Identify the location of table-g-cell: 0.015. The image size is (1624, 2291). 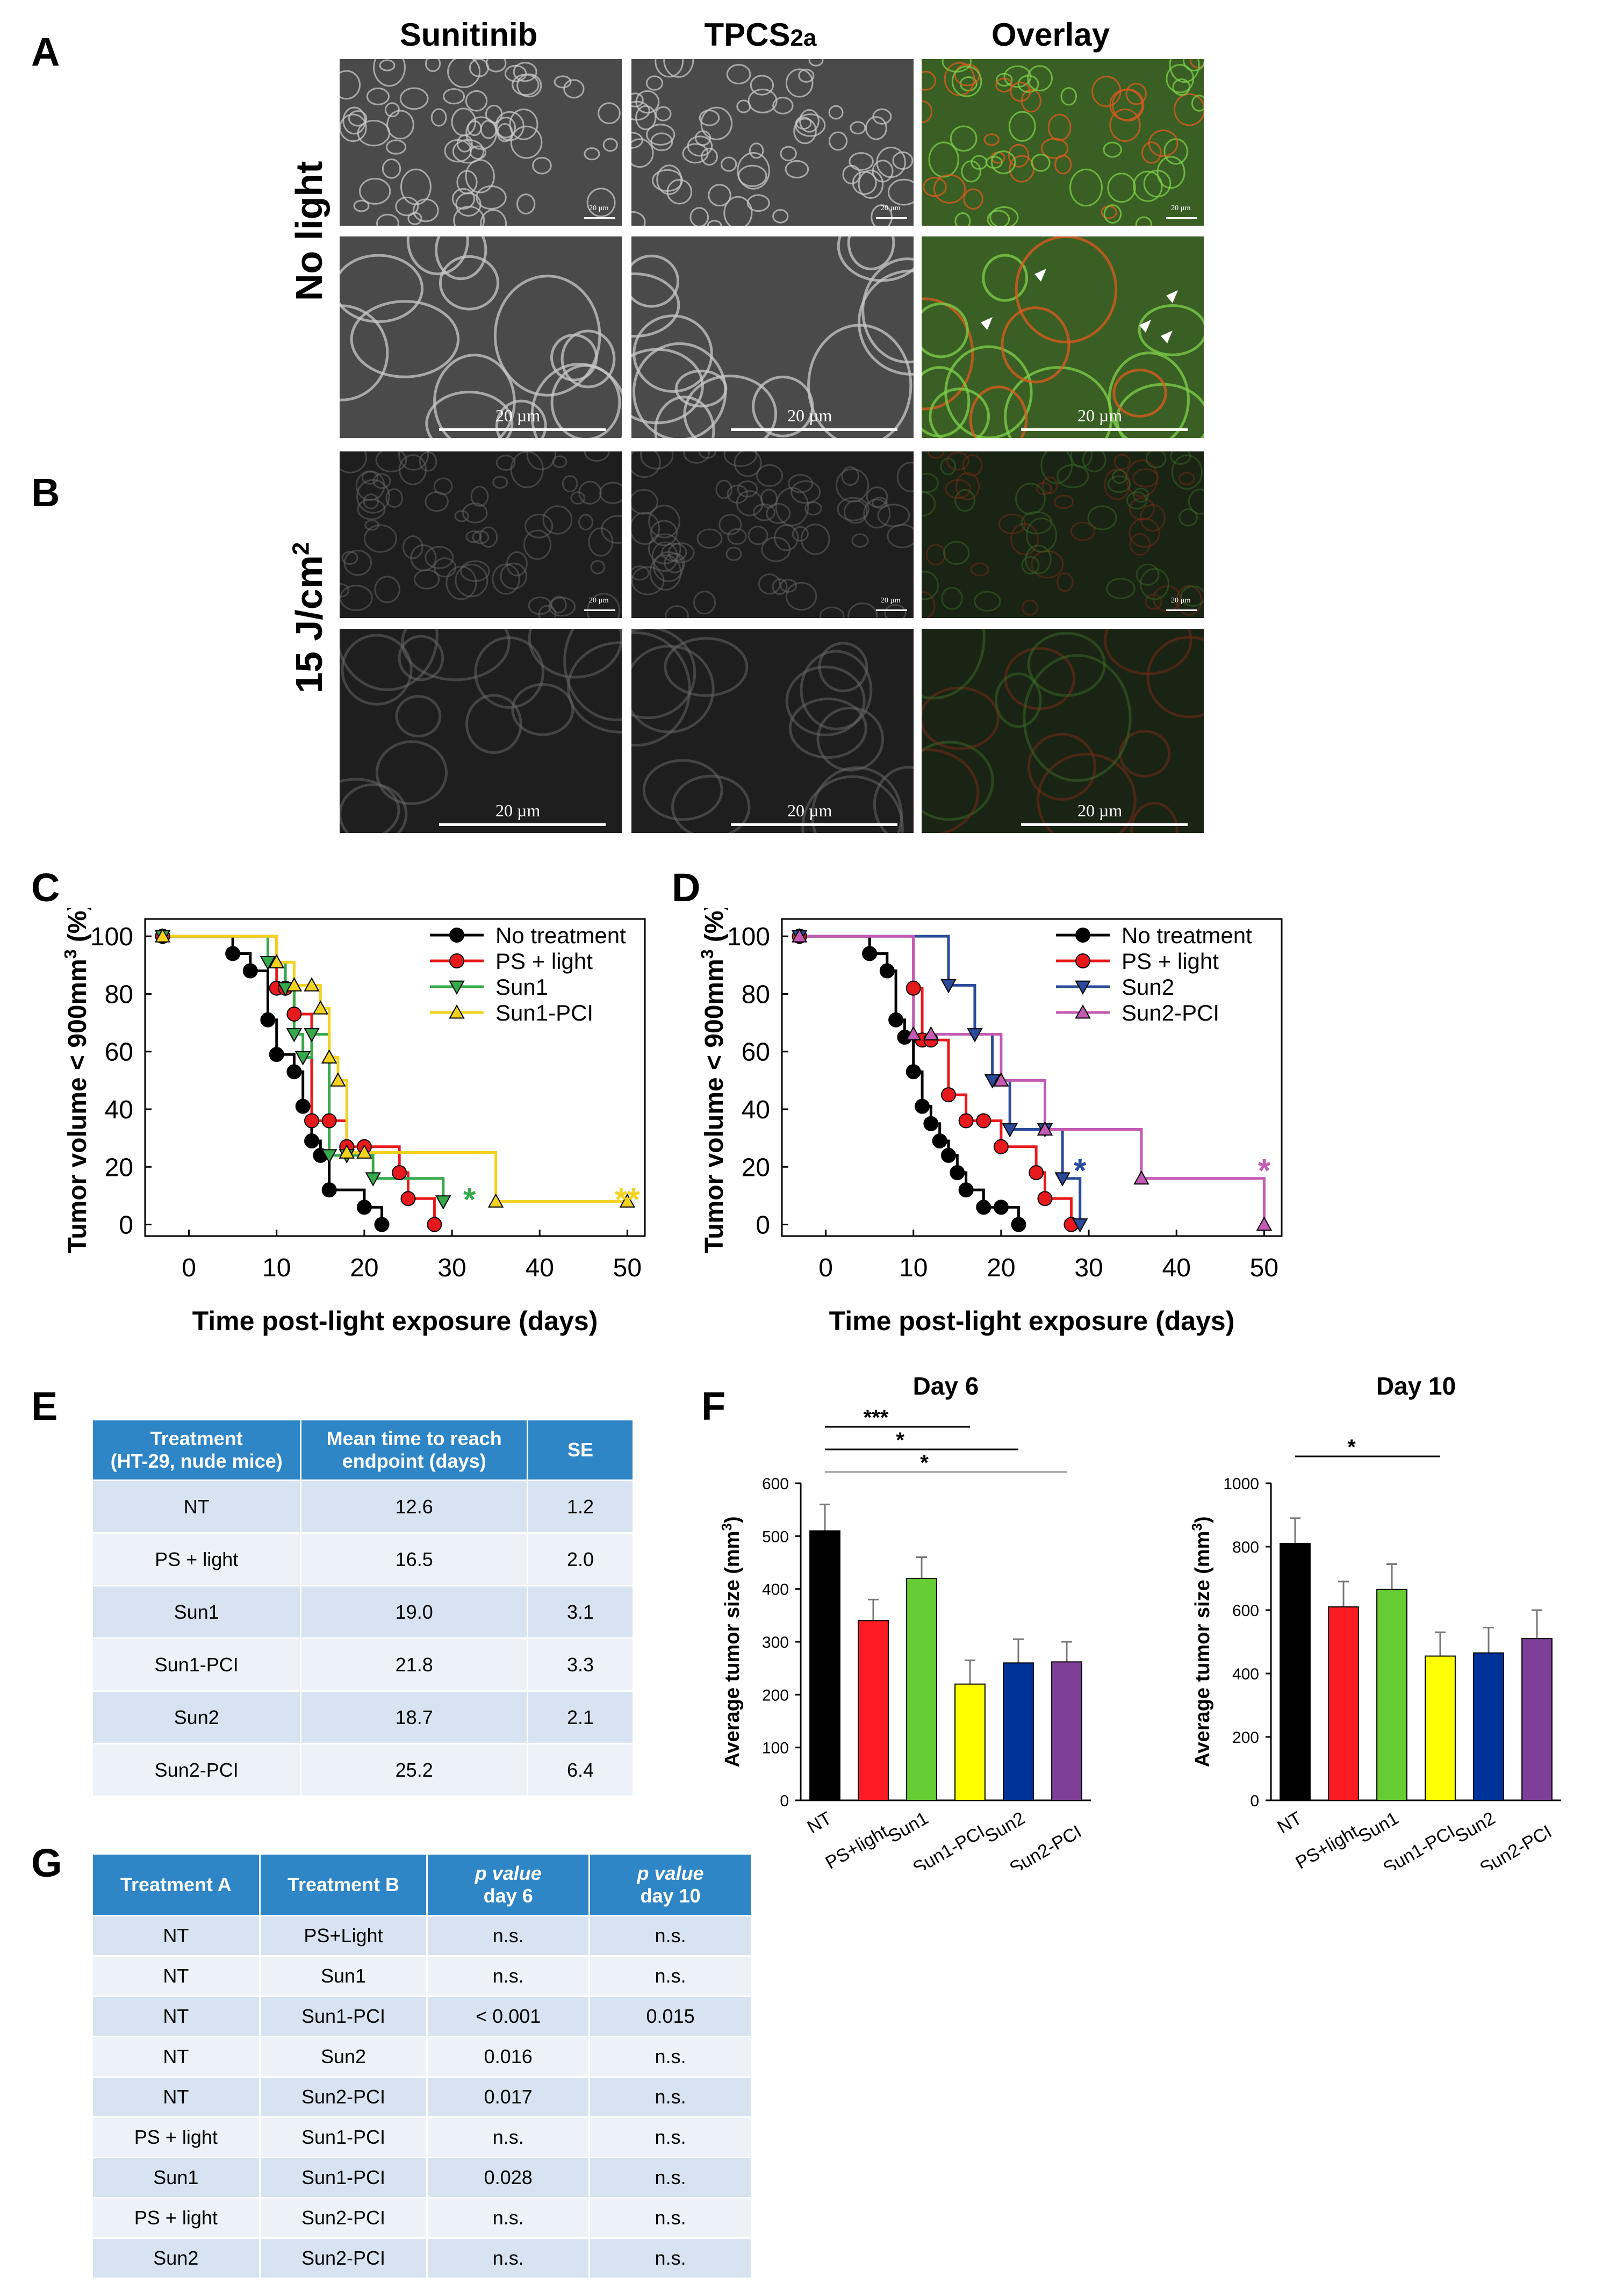
(670, 2016).